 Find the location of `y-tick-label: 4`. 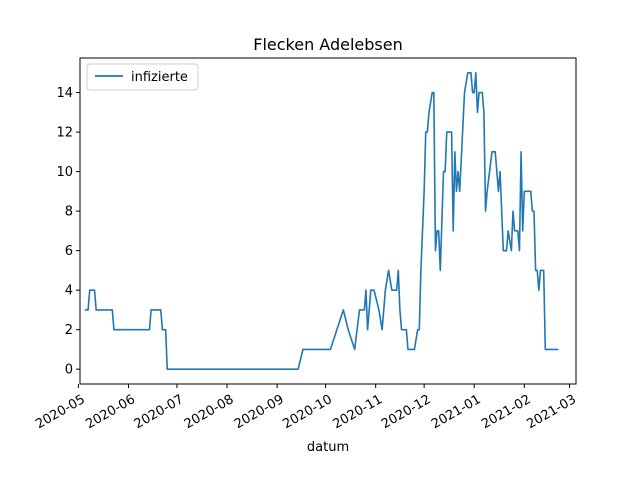

y-tick-label: 4 is located at coordinates (69, 291).